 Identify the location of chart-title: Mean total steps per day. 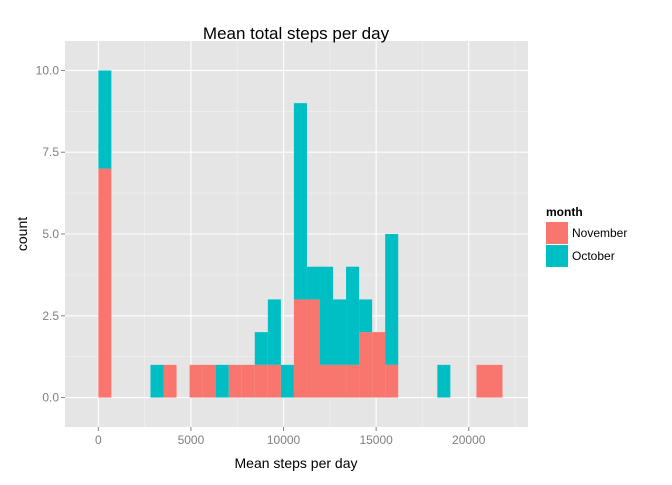
(296, 33).